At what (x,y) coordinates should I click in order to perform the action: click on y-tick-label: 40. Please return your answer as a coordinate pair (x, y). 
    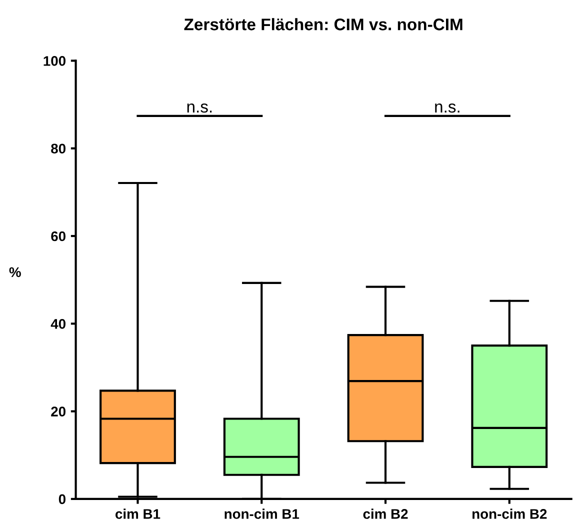
    Looking at the image, I should click on (58, 324).